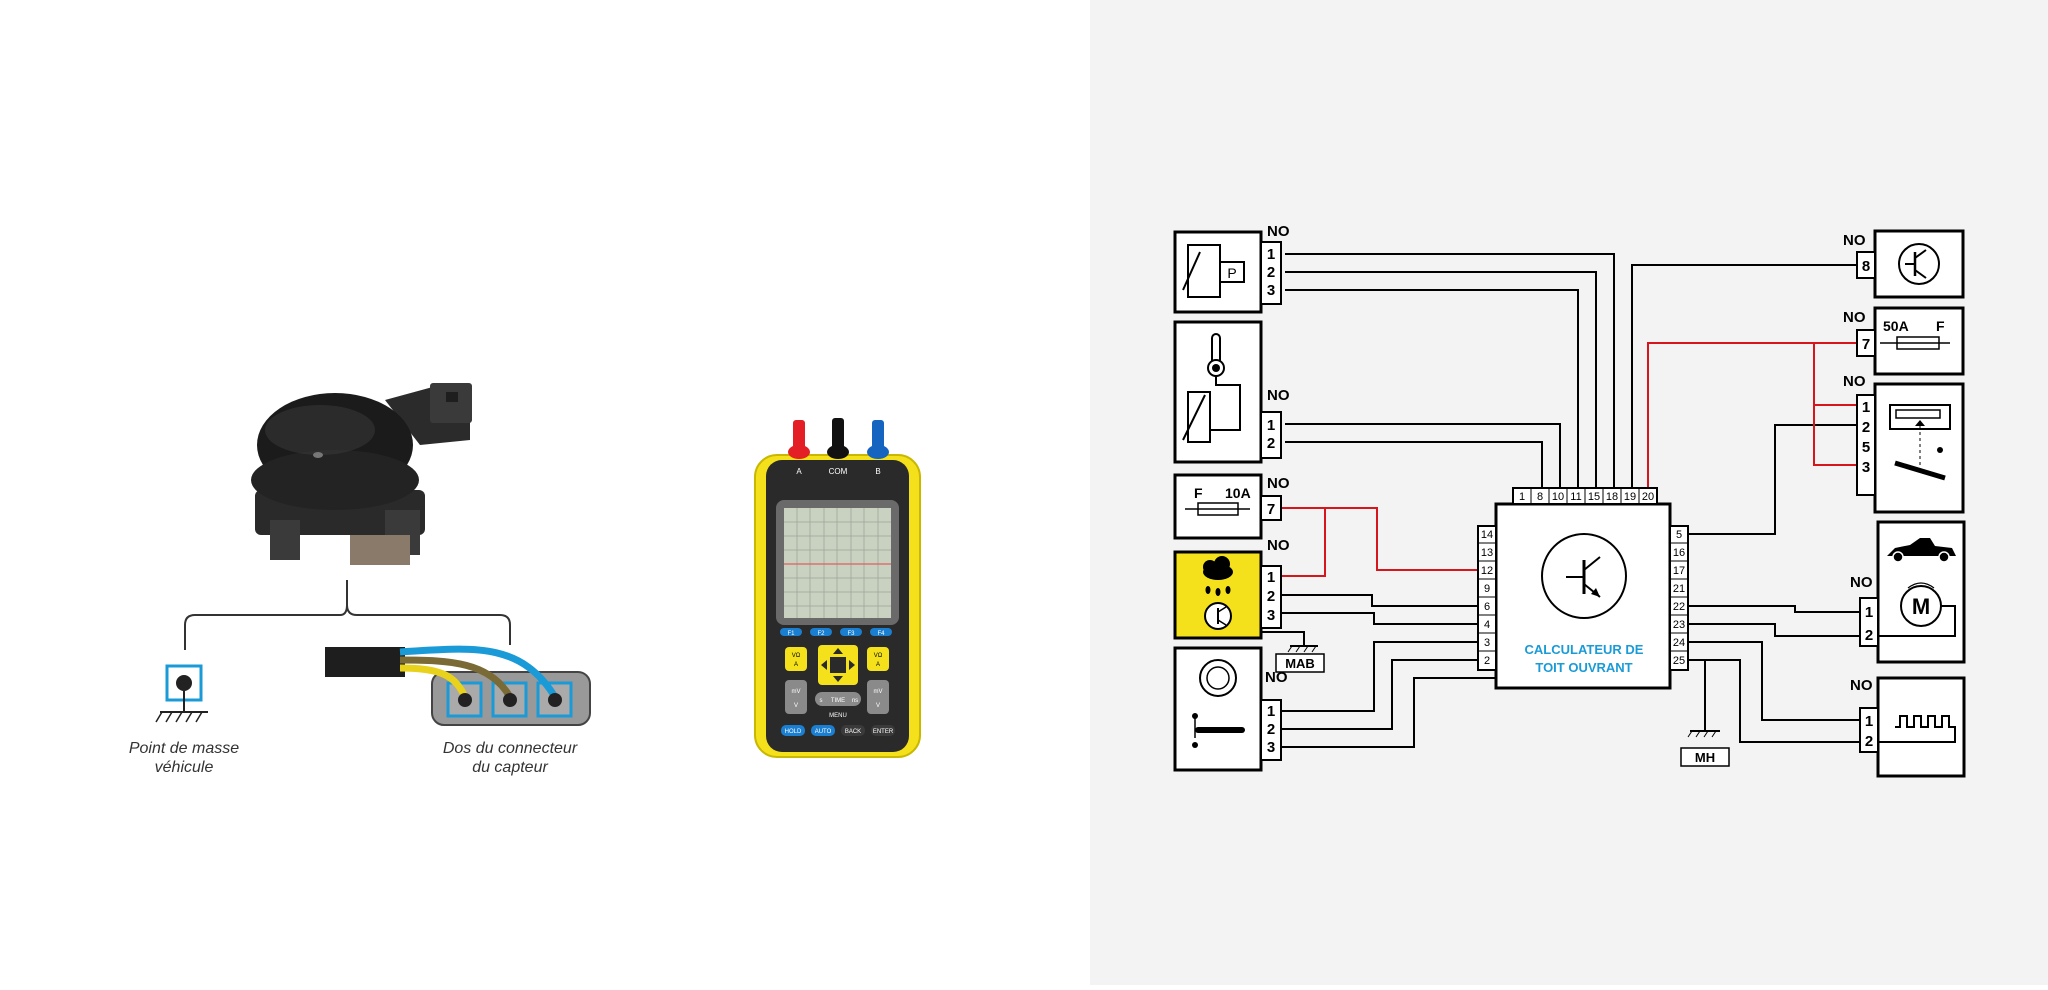 This screenshot has width=2048, height=990. Describe the element at coordinates (1854, 240) in the screenshot. I see `no-label-module8: NO` at that location.